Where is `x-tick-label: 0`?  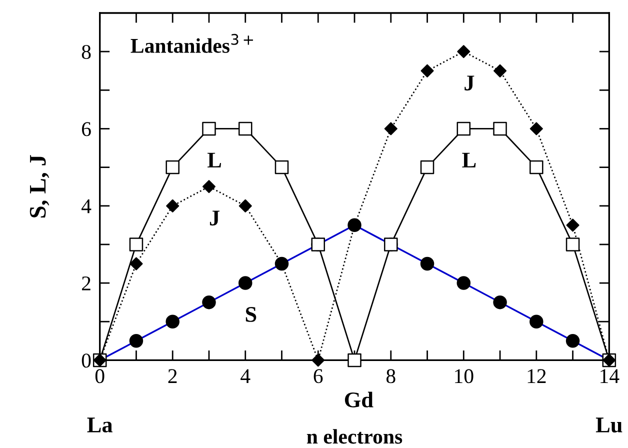
x-tick-label: 0 is located at coordinates (99, 376).